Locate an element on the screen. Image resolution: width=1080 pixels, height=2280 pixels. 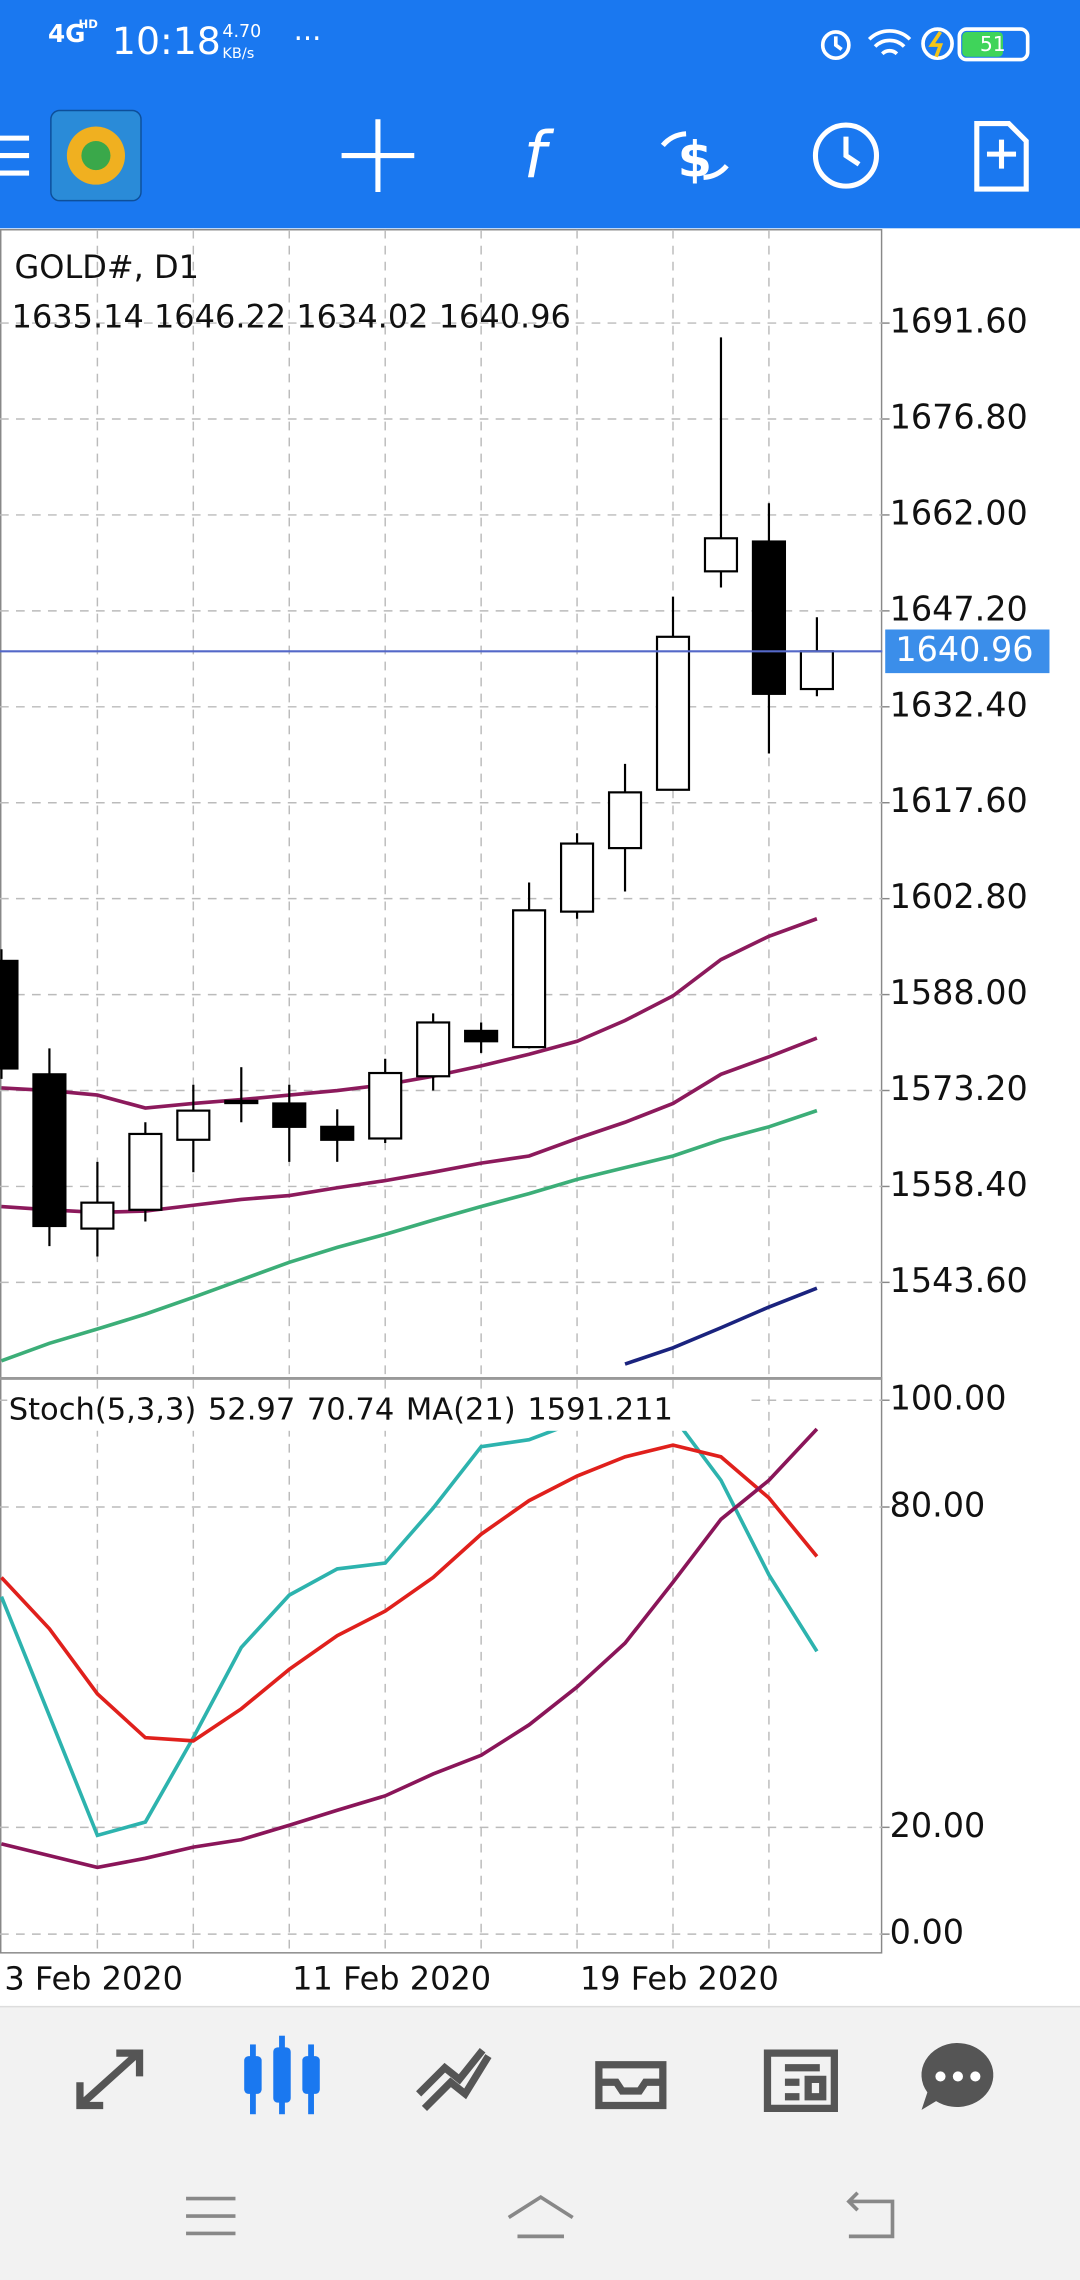
y-tick-label: 1558.40 is located at coordinates (959, 1184).